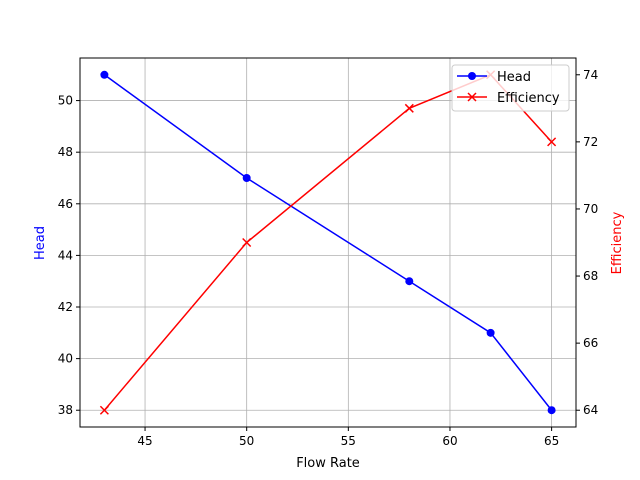  Describe the element at coordinates (65, 101) in the screenshot. I see `left-y-tick-label: 50` at that location.